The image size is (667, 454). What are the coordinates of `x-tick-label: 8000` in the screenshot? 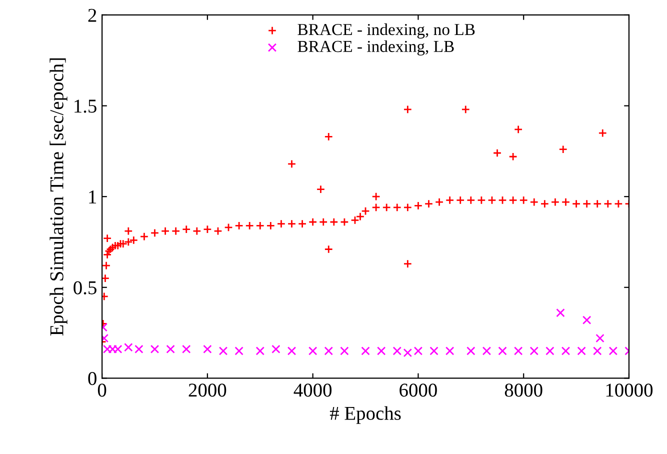 It's located at (523, 390).